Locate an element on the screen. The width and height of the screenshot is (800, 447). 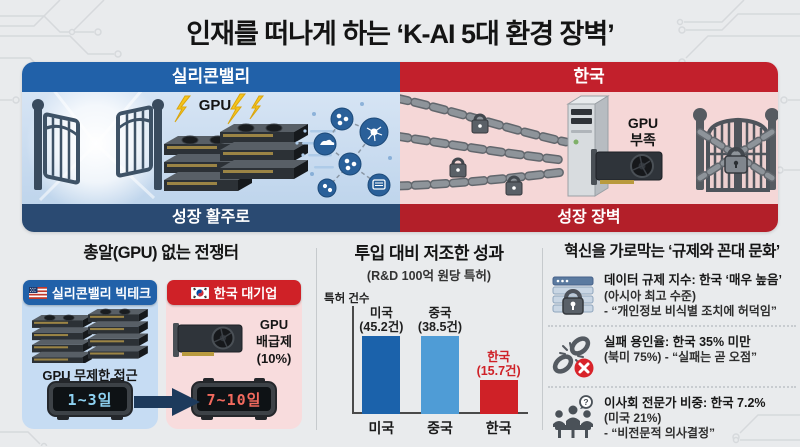
arrow-right-icon is located at coordinates (167, 402).